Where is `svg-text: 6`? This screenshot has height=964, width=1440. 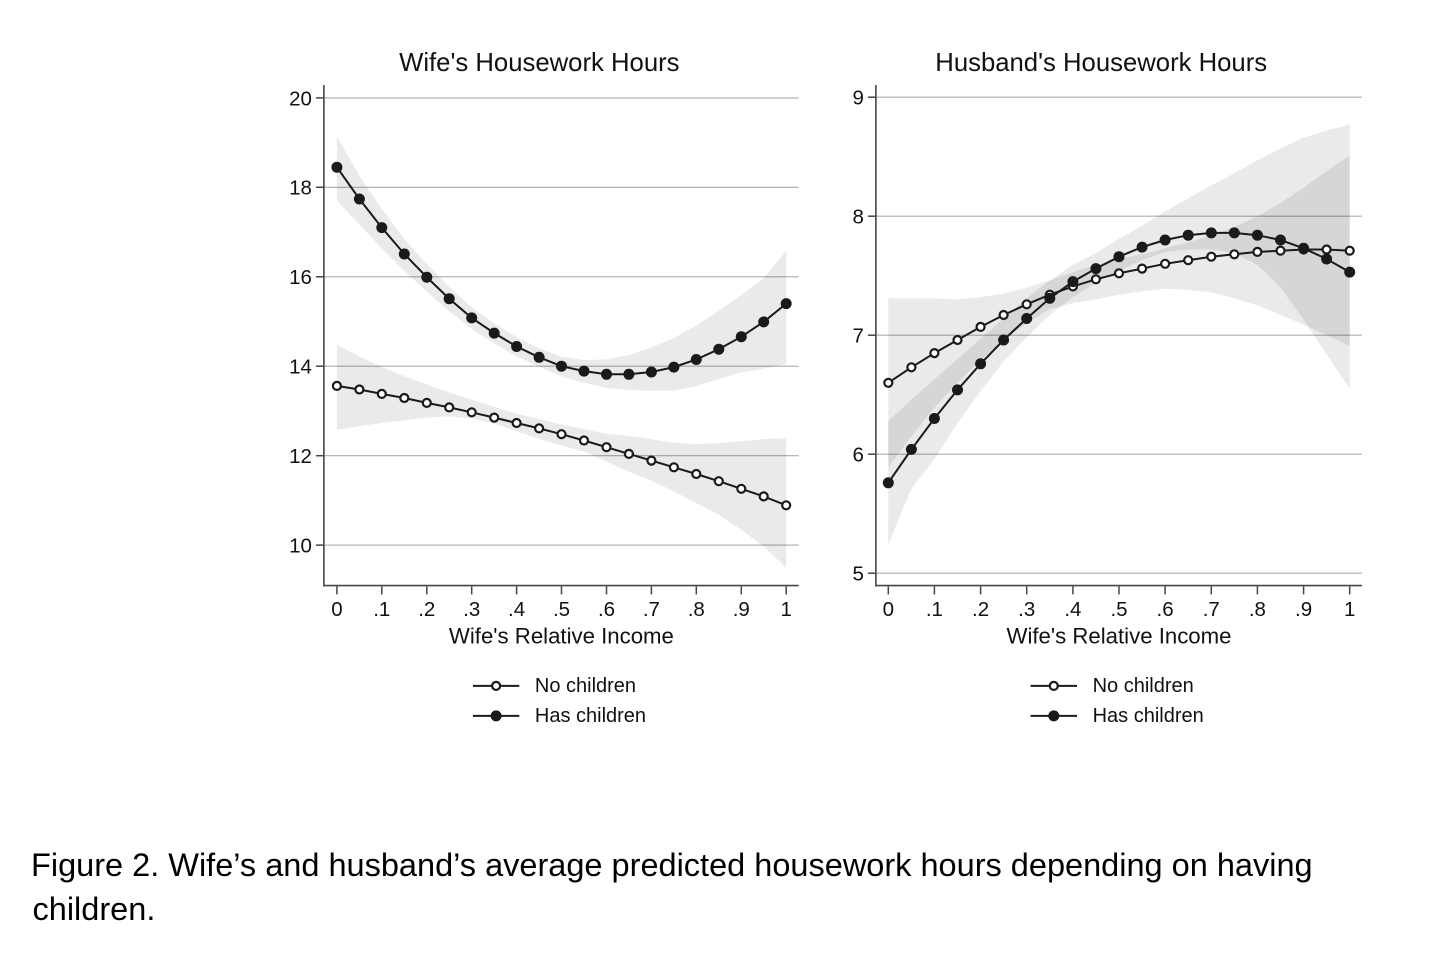
svg-text: 6 is located at coordinates (857, 455).